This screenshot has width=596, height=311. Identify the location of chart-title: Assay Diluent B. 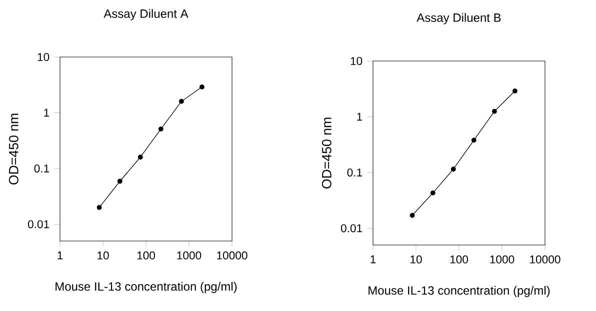
(458, 18).